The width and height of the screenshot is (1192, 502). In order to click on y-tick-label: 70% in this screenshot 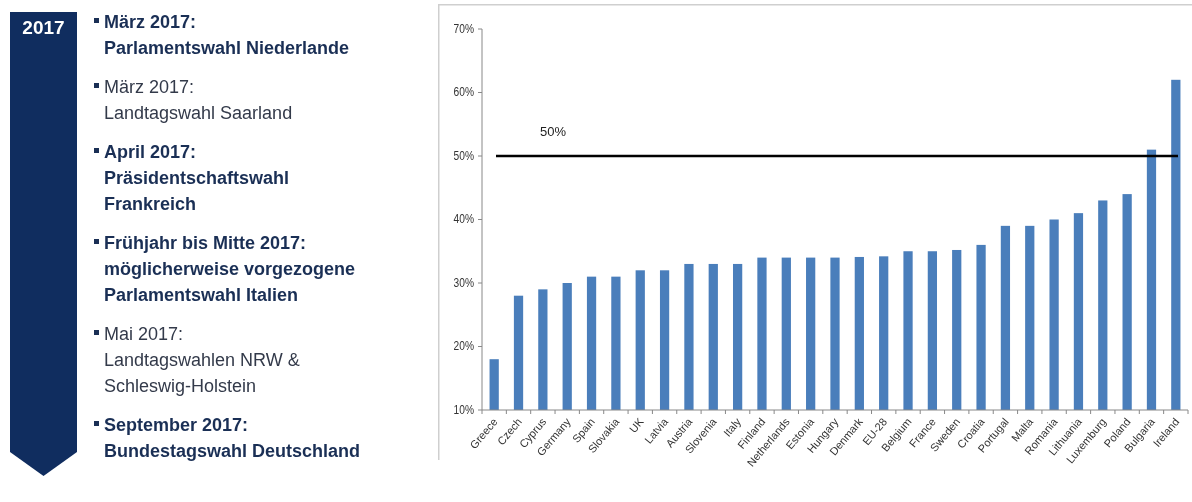, I will do `click(464, 29)`.